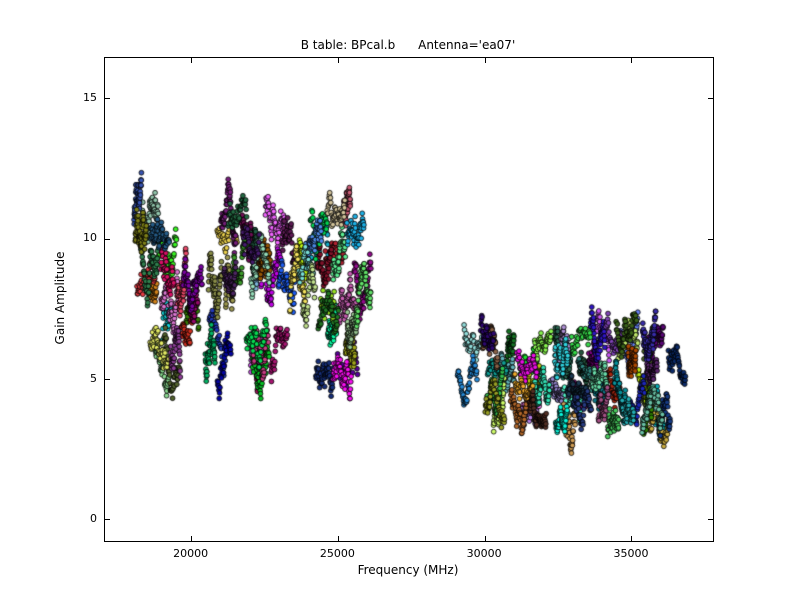 Image resolution: width=800 pixels, height=600 pixels. What do you see at coordinates (90, 238) in the screenshot?
I see `y-tick-label: 10` at bounding box center [90, 238].